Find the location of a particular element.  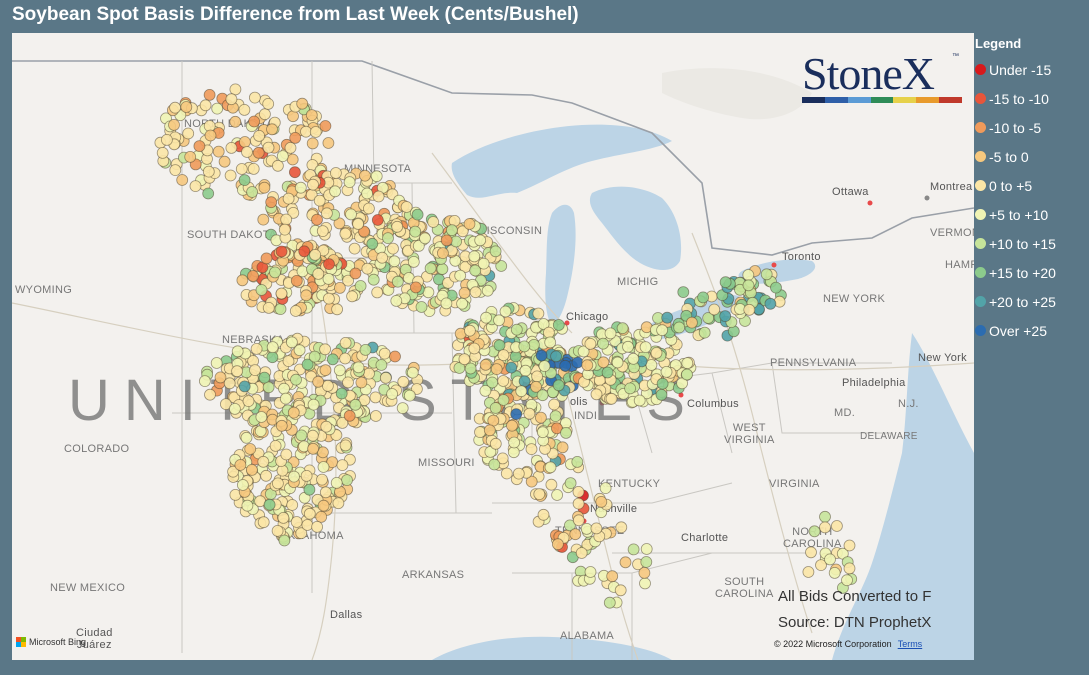

logo-bar-segment is located at coordinates (859, 100).